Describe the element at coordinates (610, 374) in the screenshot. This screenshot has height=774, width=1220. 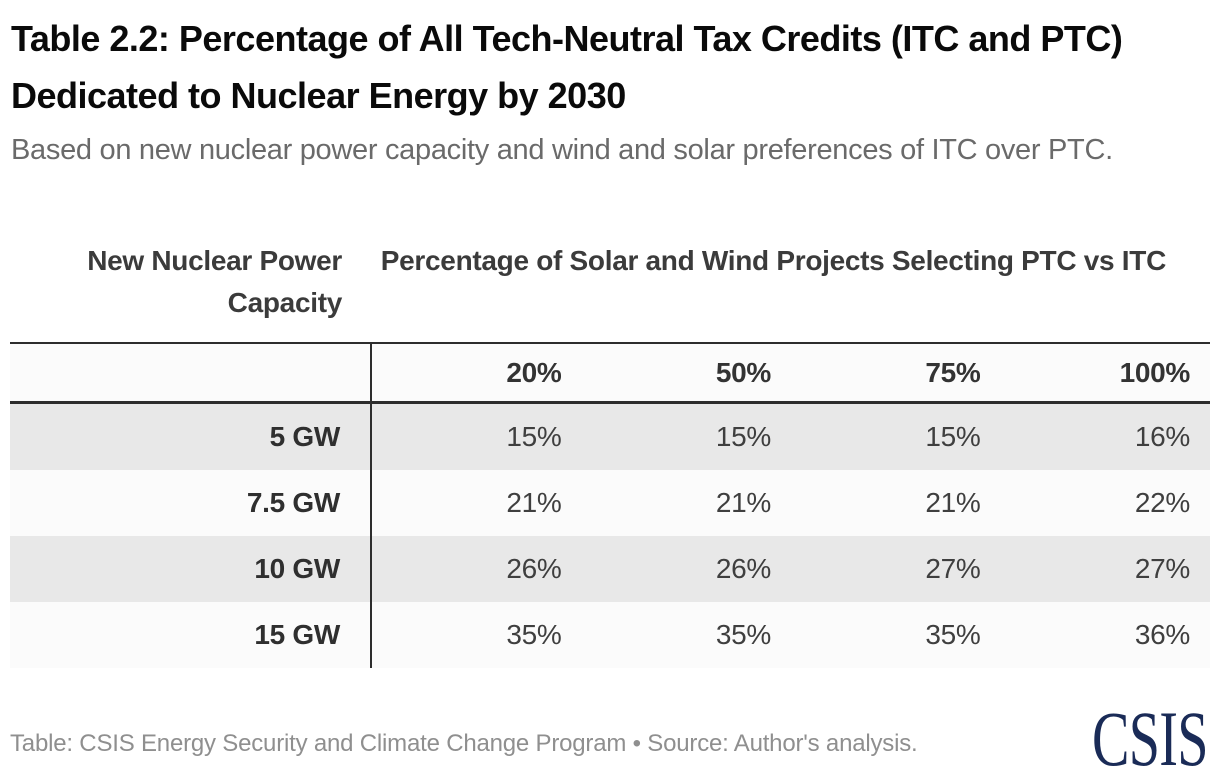
I see `column-header-row: 20% 50% 75% 100%` at that location.